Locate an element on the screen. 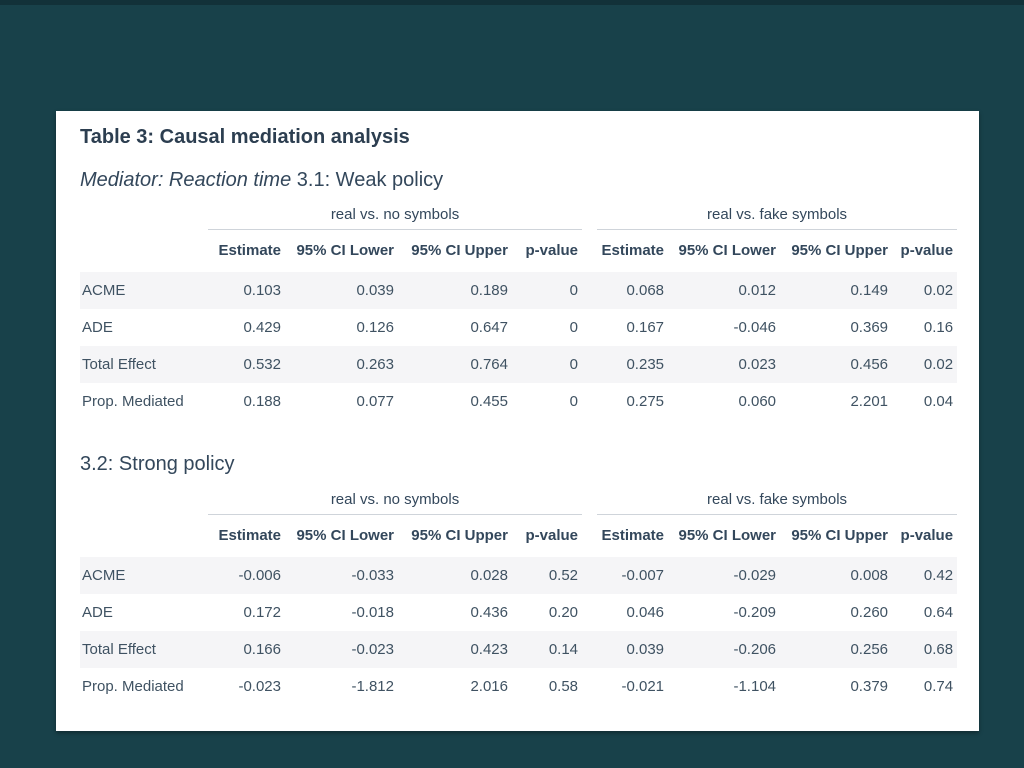  table-cell: 0.077 is located at coordinates (375, 401).